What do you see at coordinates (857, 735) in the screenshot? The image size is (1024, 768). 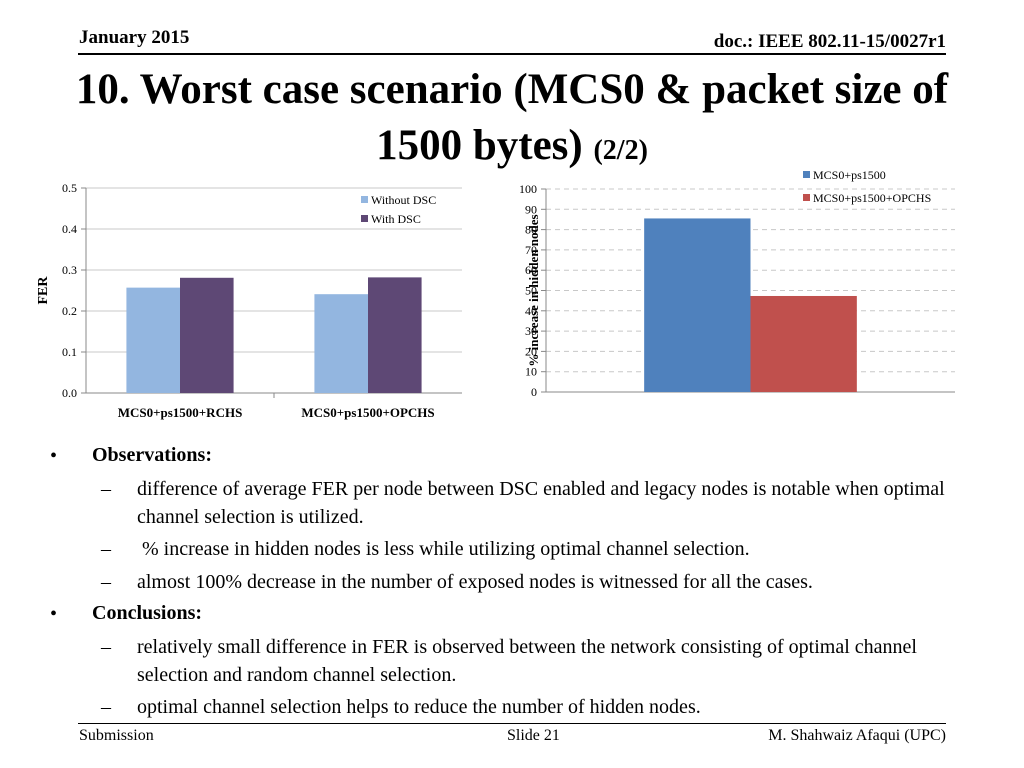 I see `footer-author: M. Shahwaiz Afaqui (UPC)` at bounding box center [857, 735].